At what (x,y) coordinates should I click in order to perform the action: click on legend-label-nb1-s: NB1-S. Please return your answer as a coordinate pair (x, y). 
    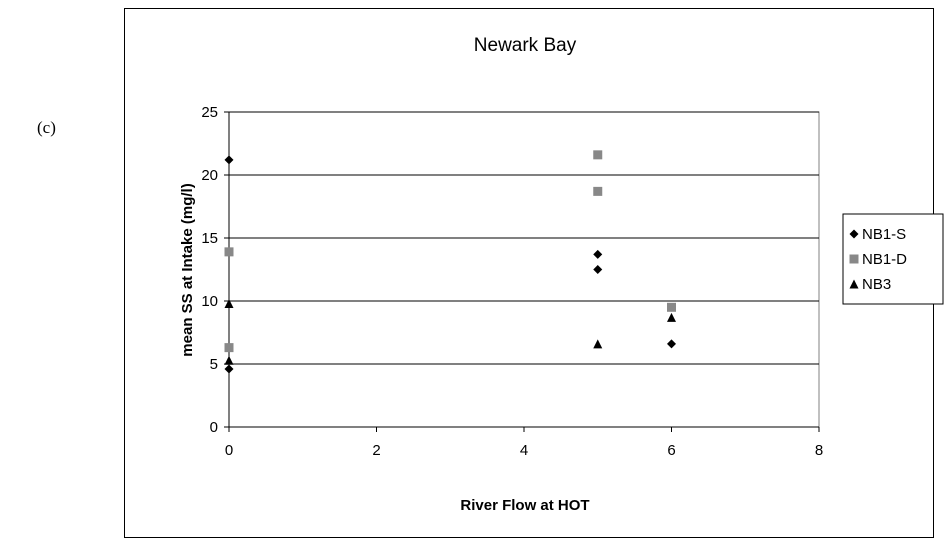
    Looking at the image, I should click on (884, 234).